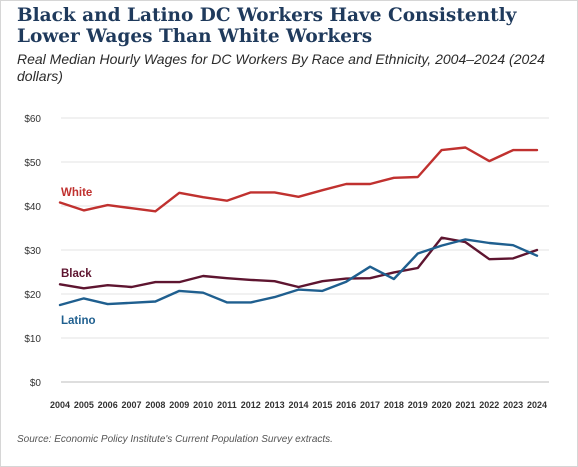 Image resolution: width=578 pixels, height=467 pixels. What do you see at coordinates (346, 405) in the screenshot?
I see `x-tick-label: 2016` at bounding box center [346, 405].